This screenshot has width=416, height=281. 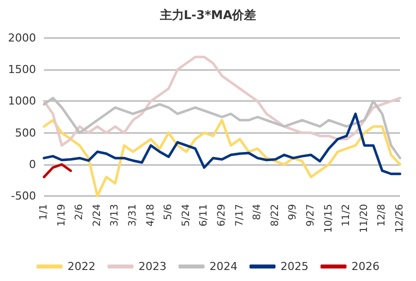 What do you see at coordinates (115, 215) in the screenshot?
I see `x-tick-label: 3/13` at bounding box center [115, 215].